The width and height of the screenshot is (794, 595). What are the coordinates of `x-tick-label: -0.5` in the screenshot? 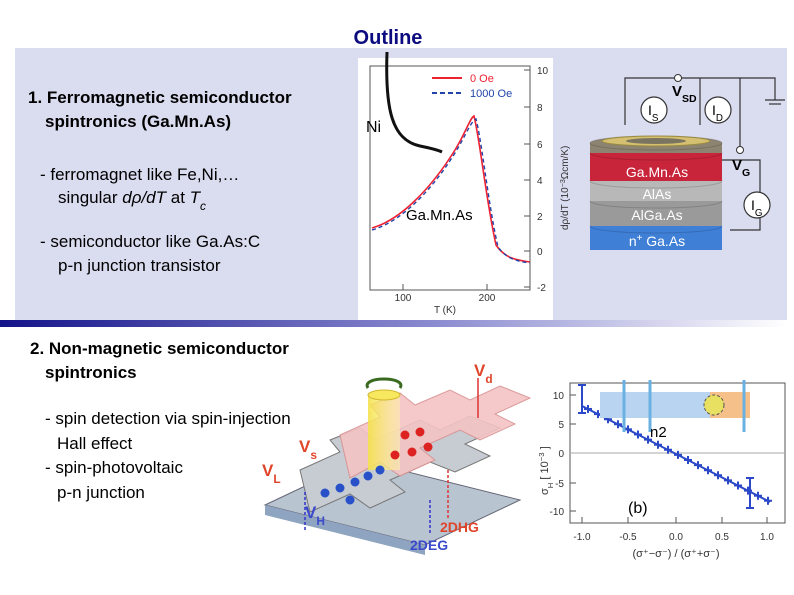 It's located at (628, 537).